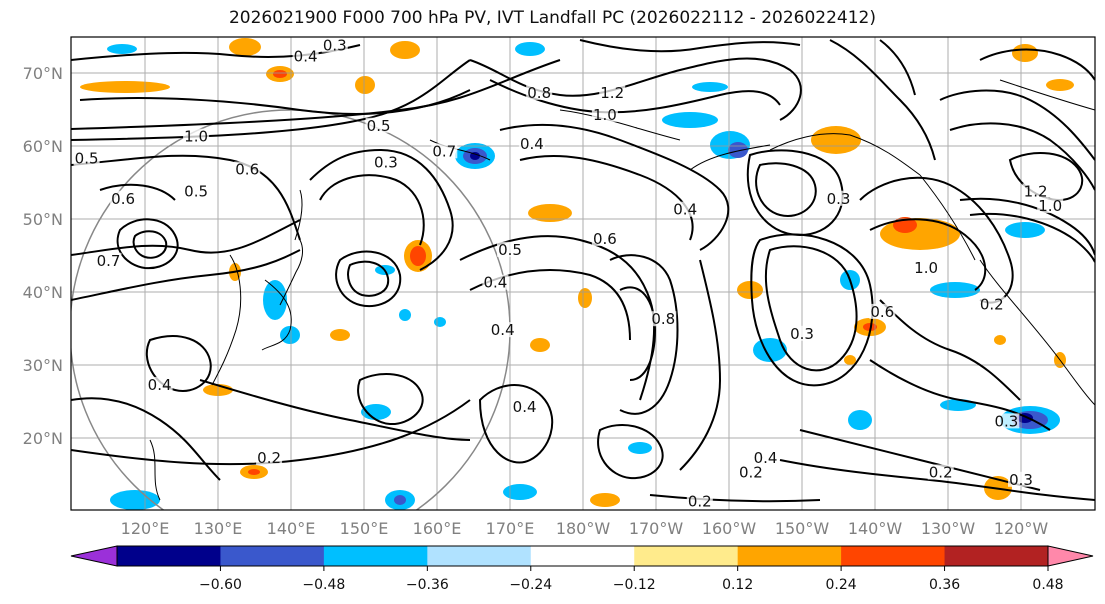 The width and height of the screenshot is (1105, 604). I want to click on colorbar-outline, so click(582, 556).